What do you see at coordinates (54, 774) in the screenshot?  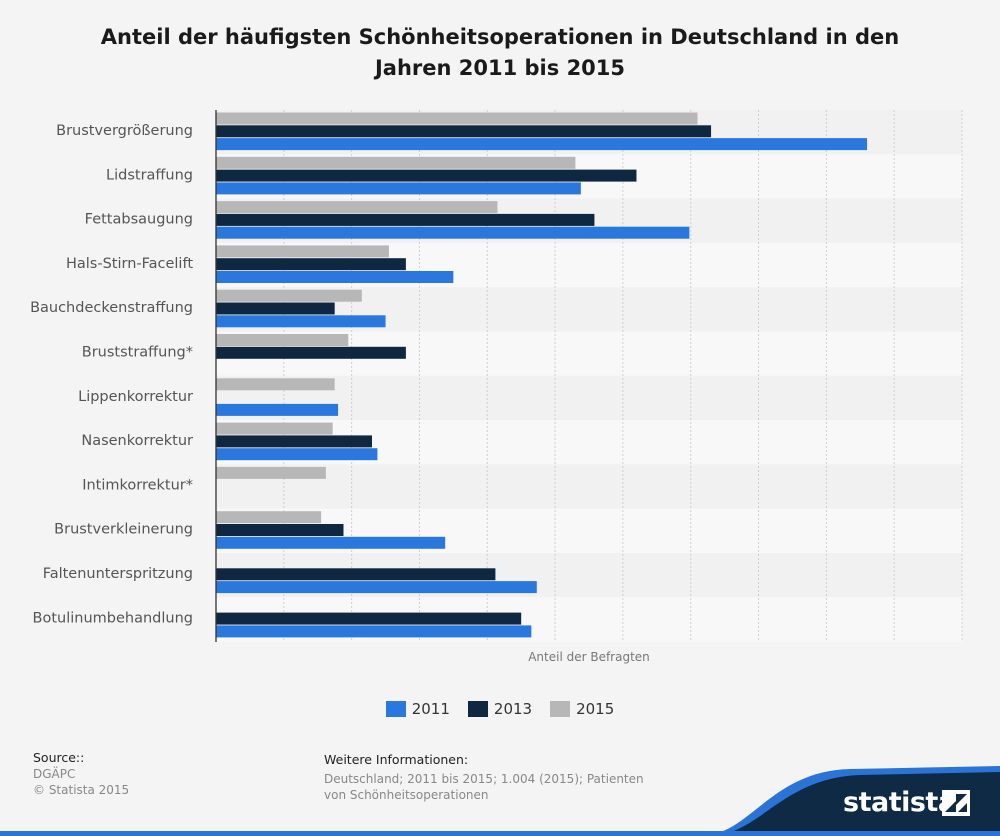 I see `source-name: DGÄPC` at bounding box center [54, 774].